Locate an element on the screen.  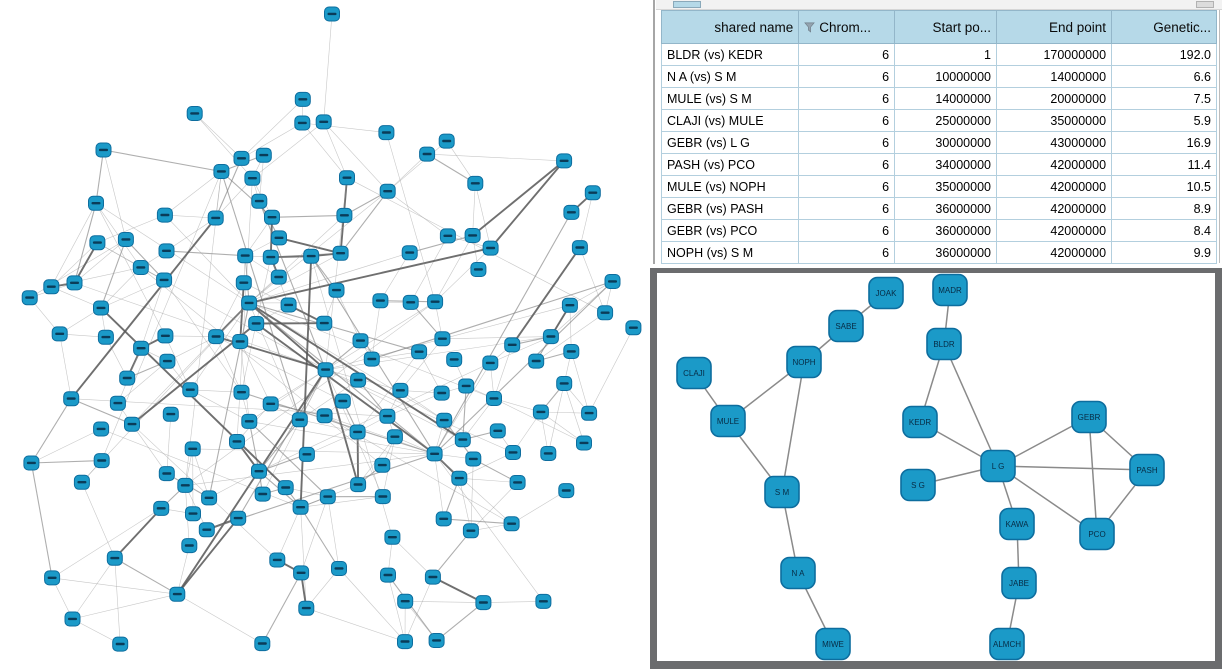
detail-node-almch: ALMCH is located at coordinates (1007, 644).